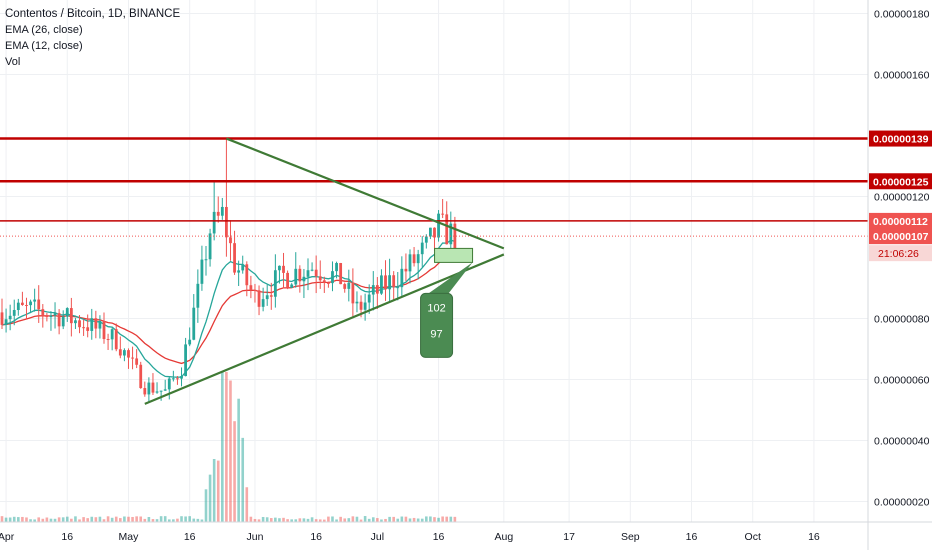 Image resolution: width=932 pixels, height=555 pixels. What do you see at coordinates (7, 537) in the screenshot?
I see `time-tick-label: Apr` at bounding box center [7, 537].